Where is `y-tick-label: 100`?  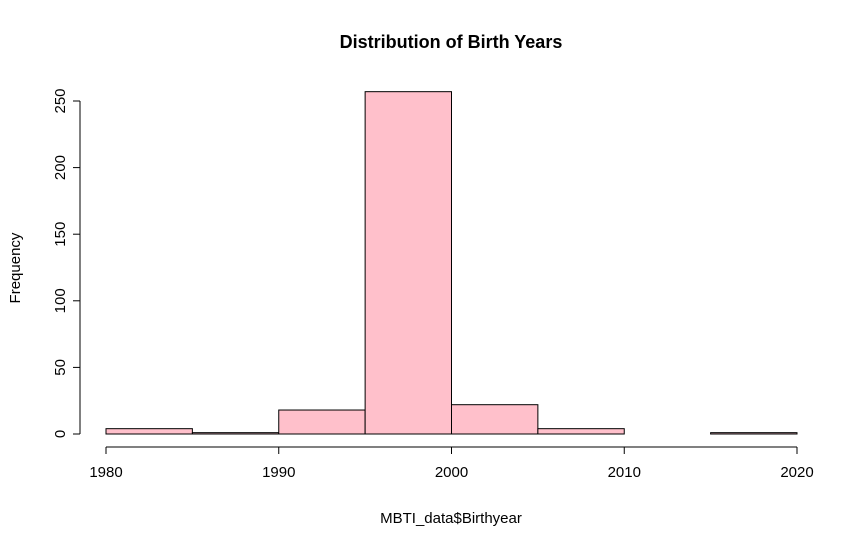 y-tick-label: 100 is located at coordinates (60, 300).